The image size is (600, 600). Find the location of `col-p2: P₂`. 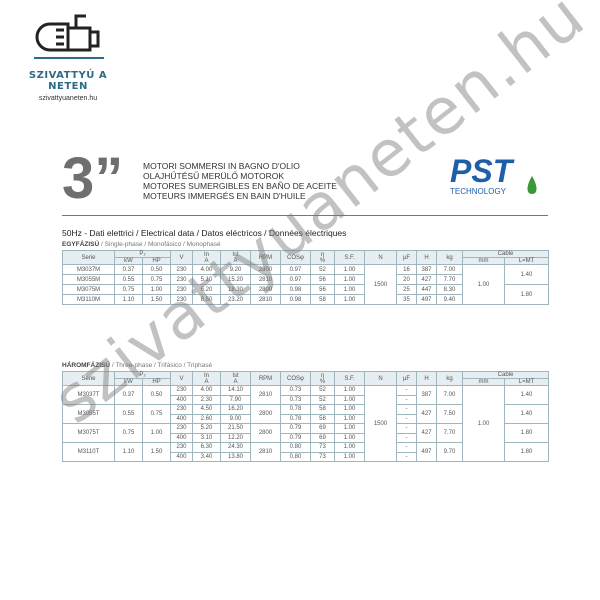

col-p2: P₂ is located at coordinates (142, 254).